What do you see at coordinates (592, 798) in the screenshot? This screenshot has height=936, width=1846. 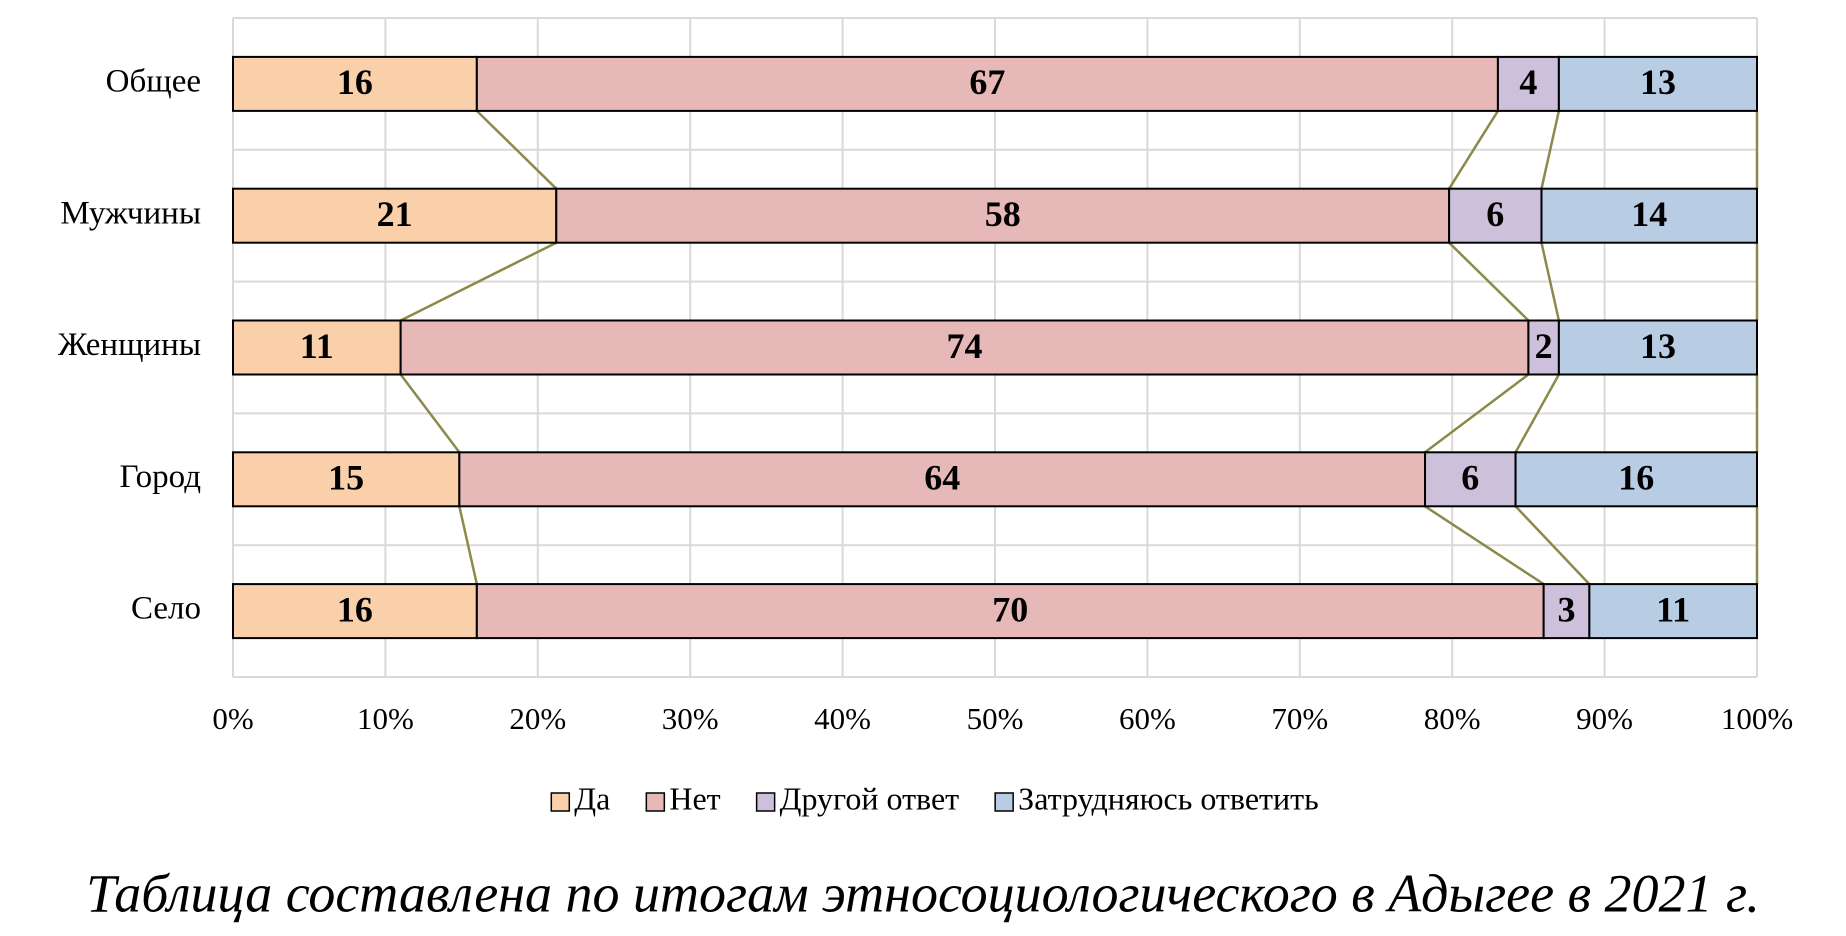 I see `legend-label: Да` at bounding box center [592, 798].